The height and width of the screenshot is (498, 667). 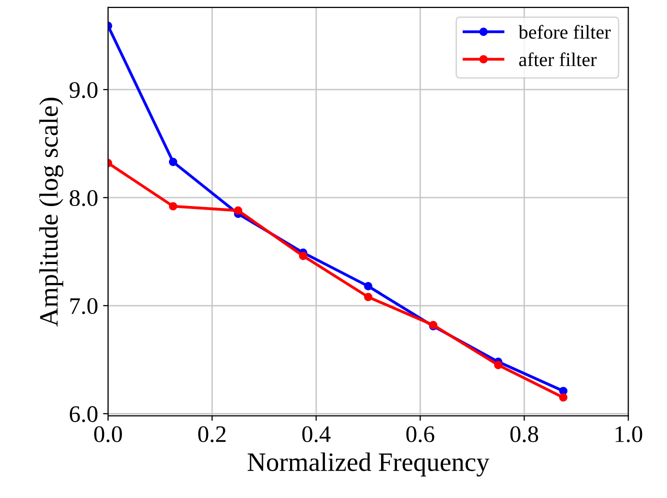 I want to click on legend-label: before filter, so click(x=564, y=31).